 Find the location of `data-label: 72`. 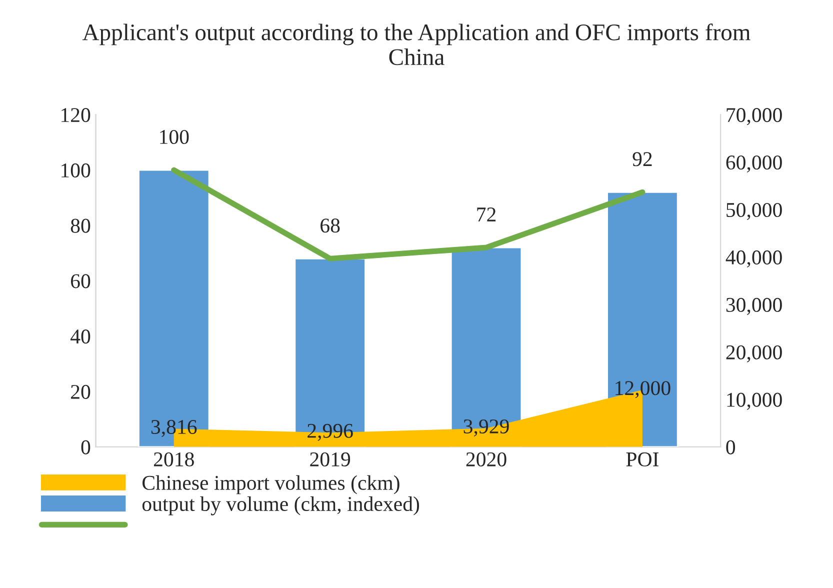

data-label: 72 is located at coordinates (486, 215).